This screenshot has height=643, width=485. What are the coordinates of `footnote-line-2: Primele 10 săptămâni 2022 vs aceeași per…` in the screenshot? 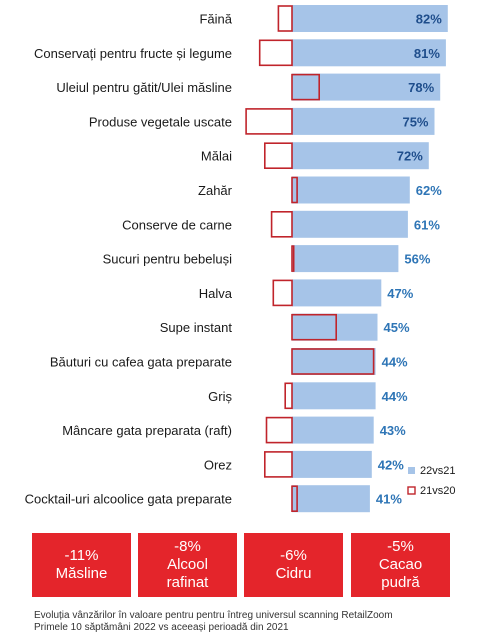 It's located at (161, 627).